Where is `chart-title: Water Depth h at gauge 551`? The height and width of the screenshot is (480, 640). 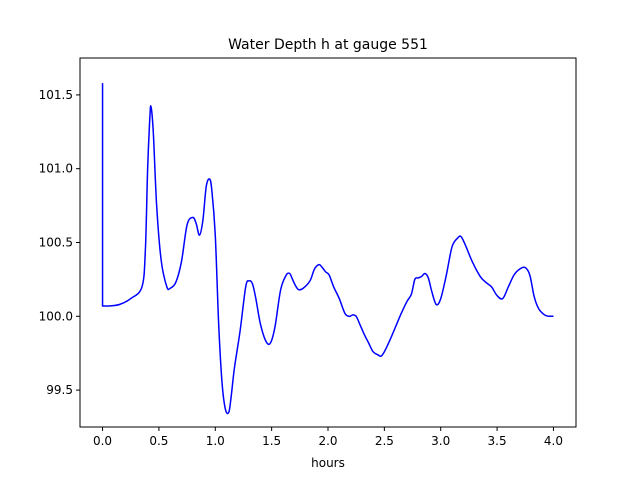 chart-title: Water Depth h at gauge 551 is located at coordinates (328, 45).